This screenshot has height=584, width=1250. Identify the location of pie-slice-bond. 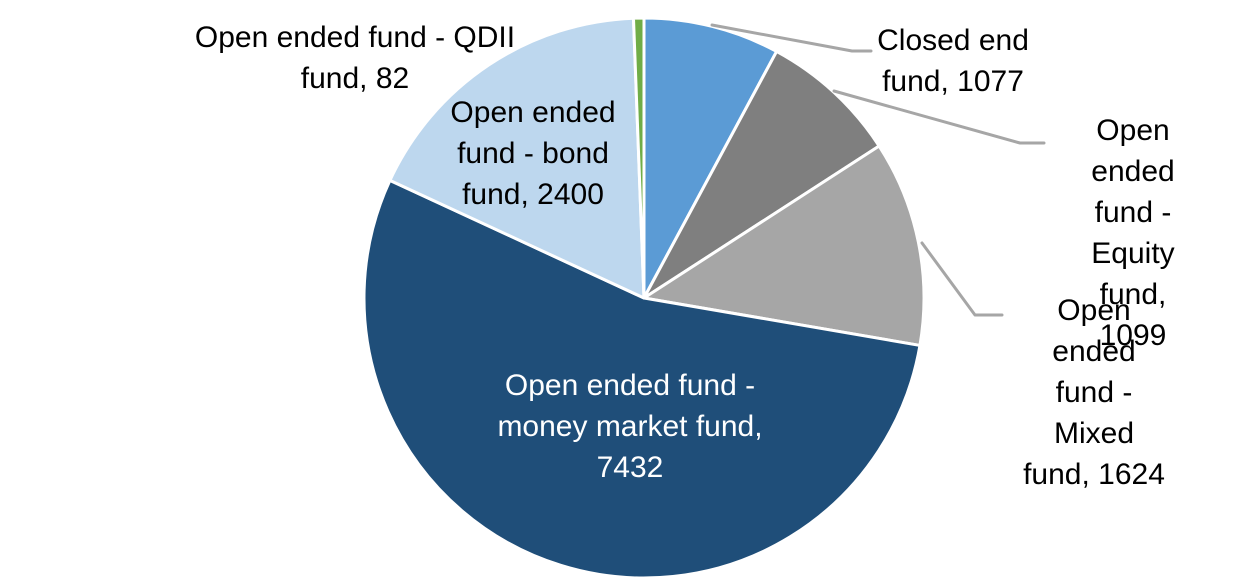
(517, 158).